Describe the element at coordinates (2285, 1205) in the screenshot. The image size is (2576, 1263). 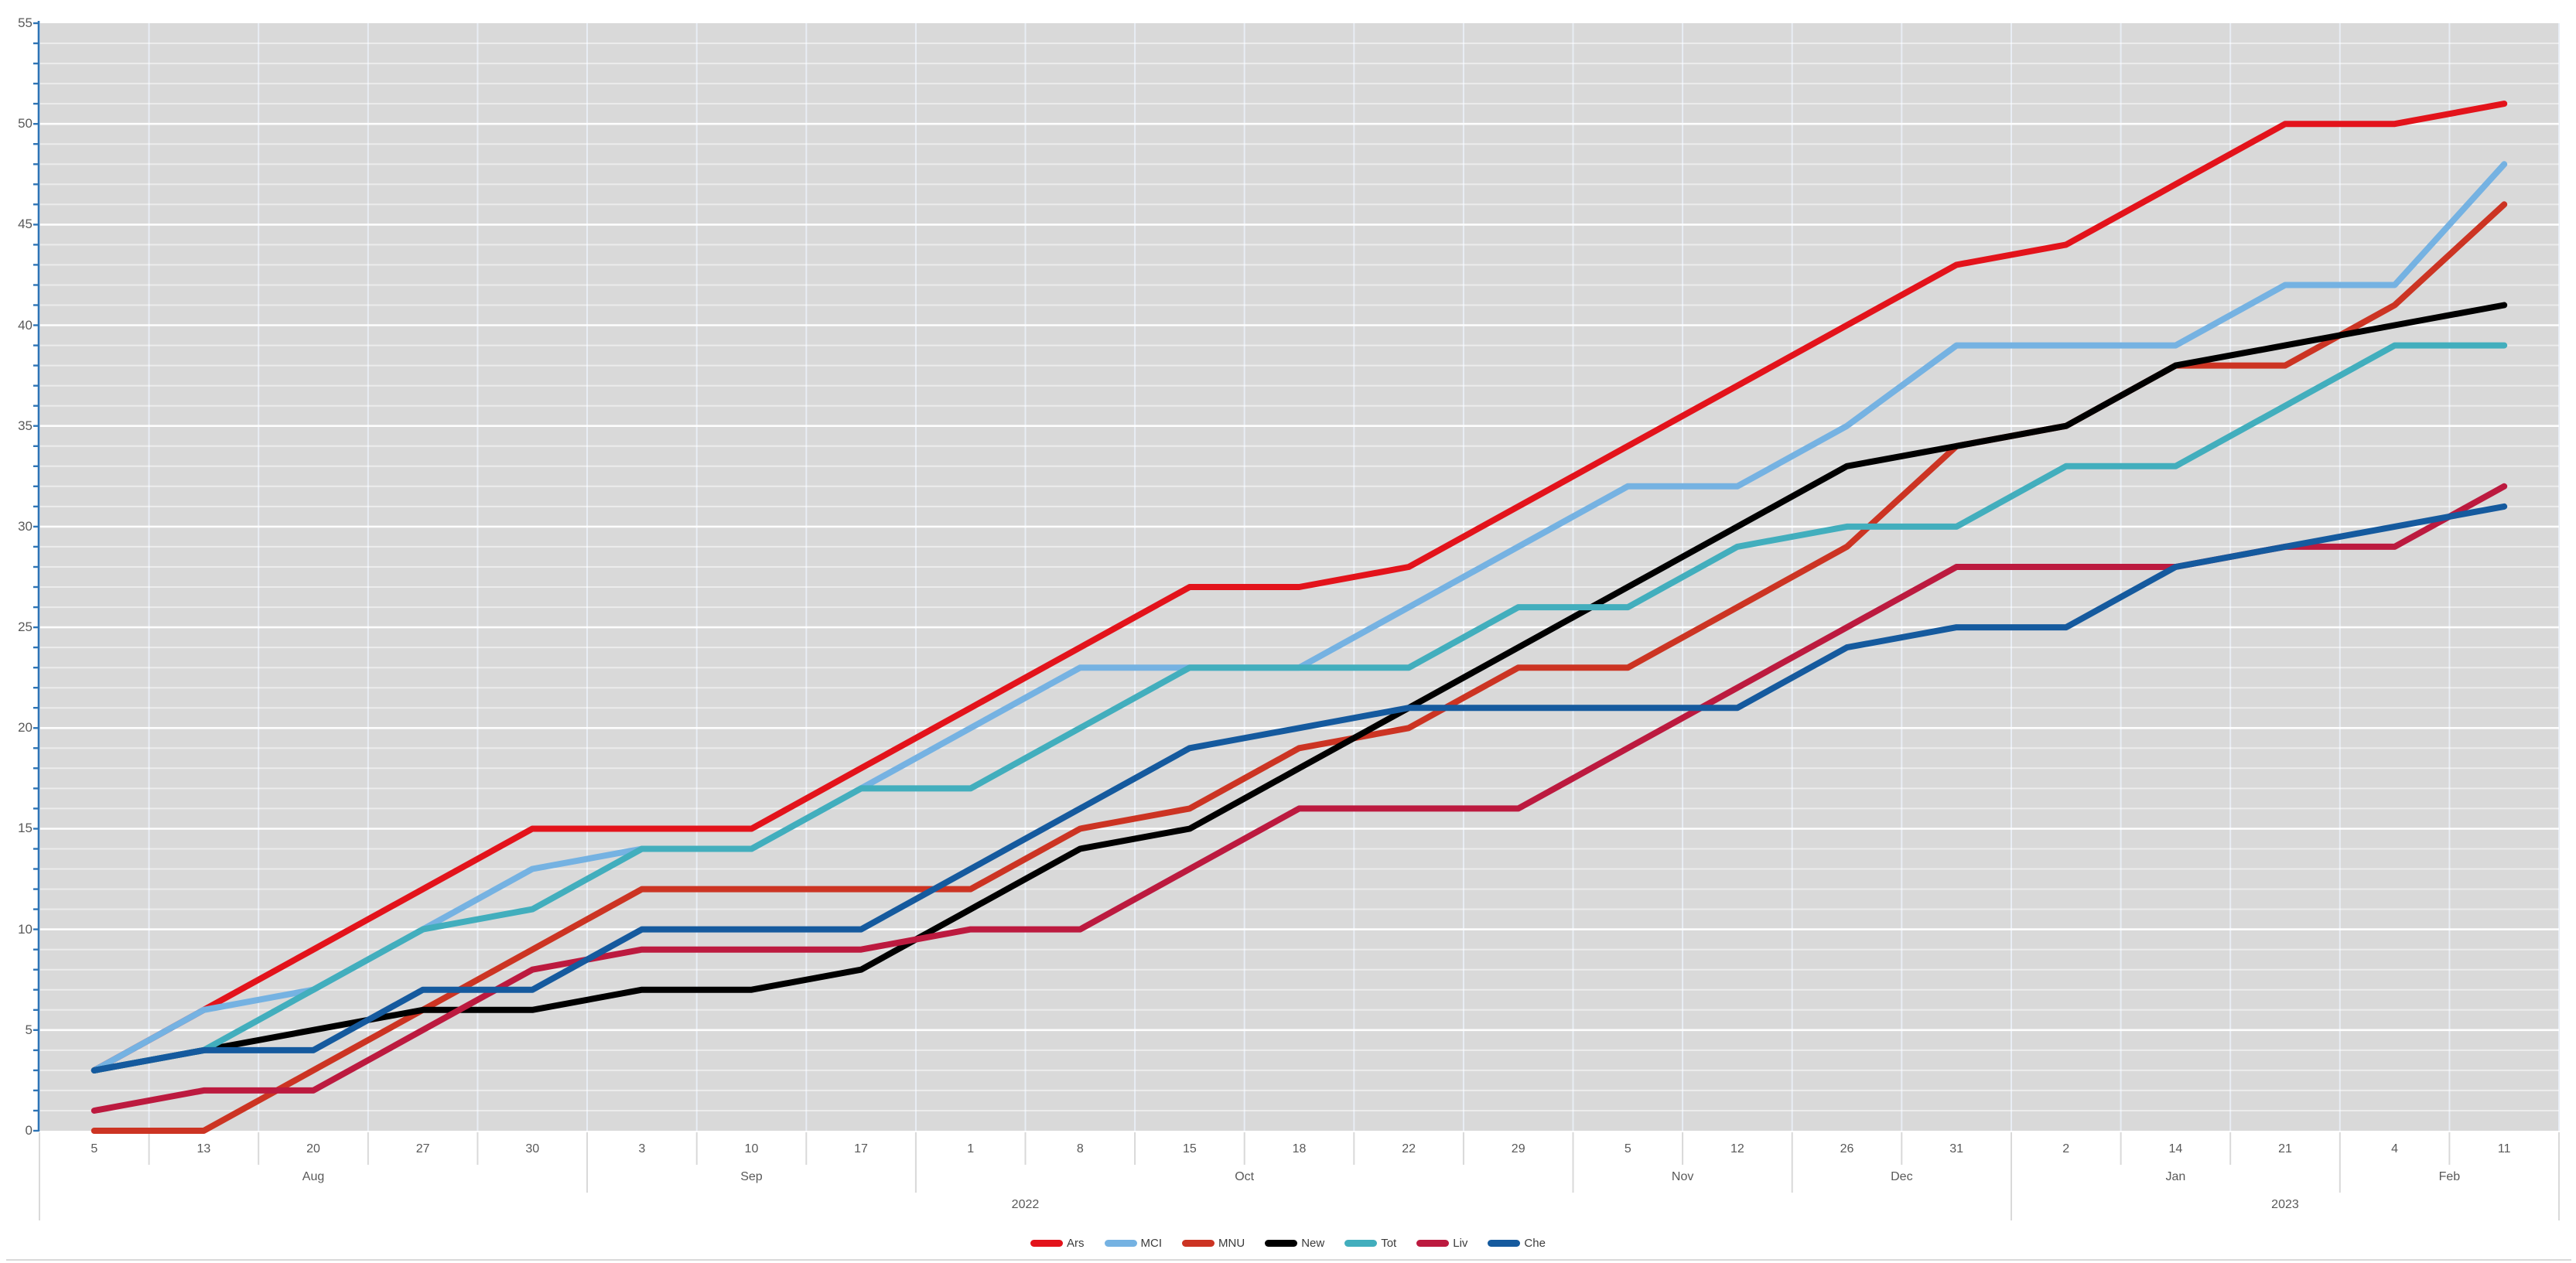
I see `x-axis-year-label: 2023` at that location.